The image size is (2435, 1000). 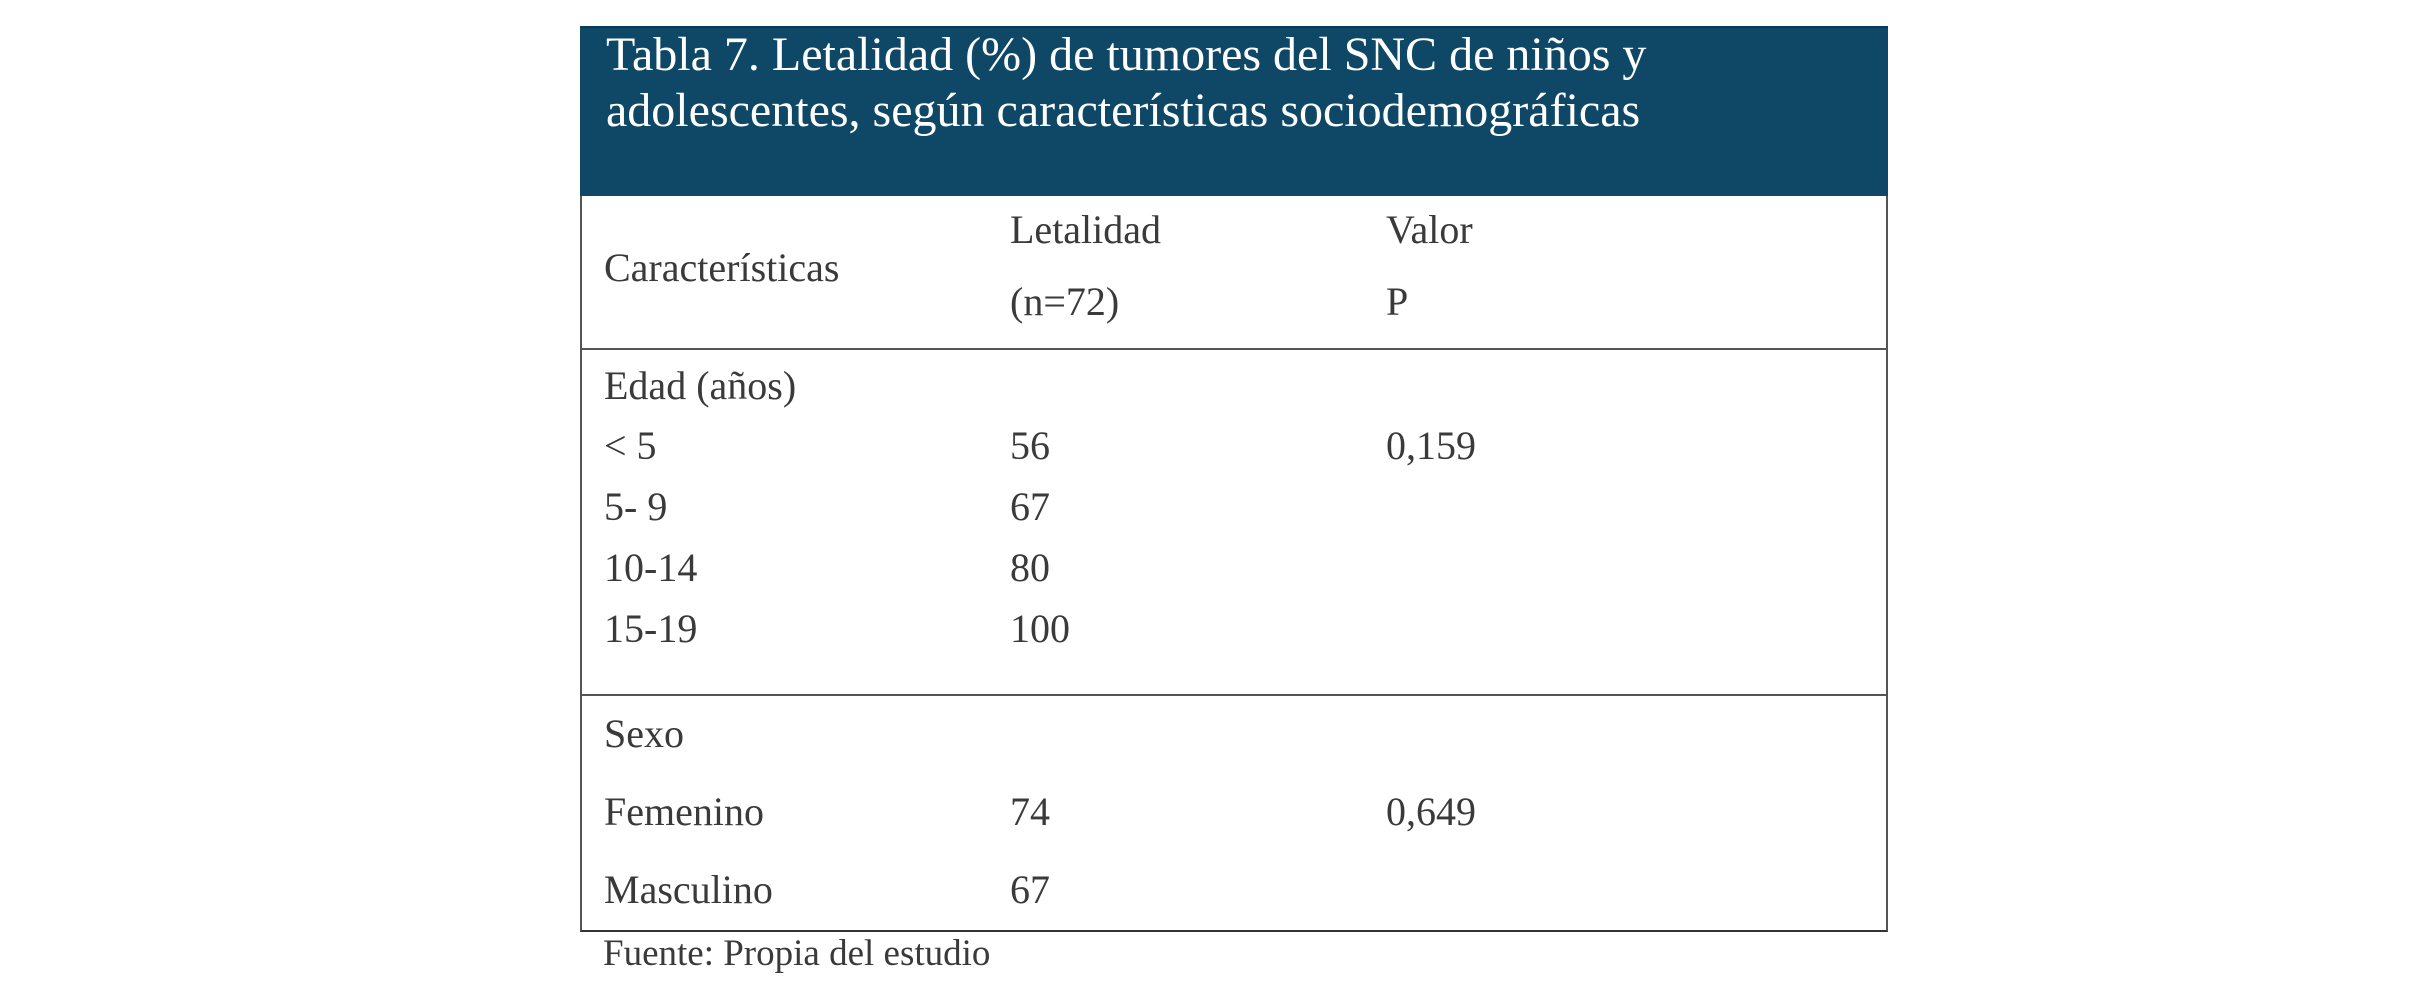 I want to click on table-header-row: Características Letalidad (n=72) Valor P, so click(x=1234, y=273).